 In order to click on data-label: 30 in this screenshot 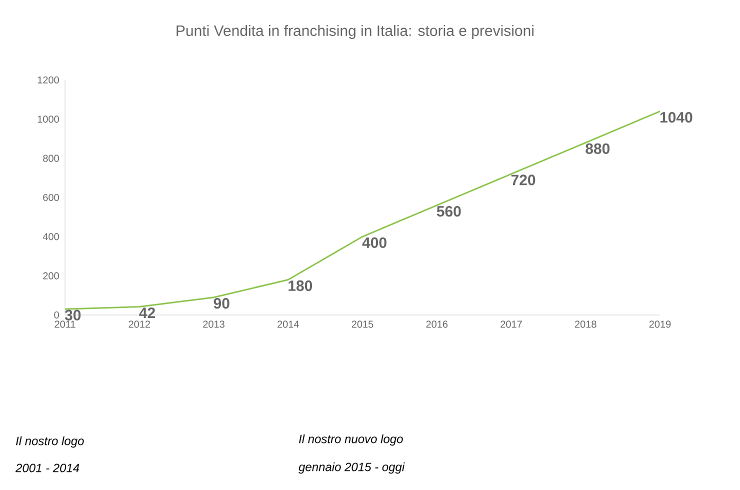, I will do `click(72, 315)`.